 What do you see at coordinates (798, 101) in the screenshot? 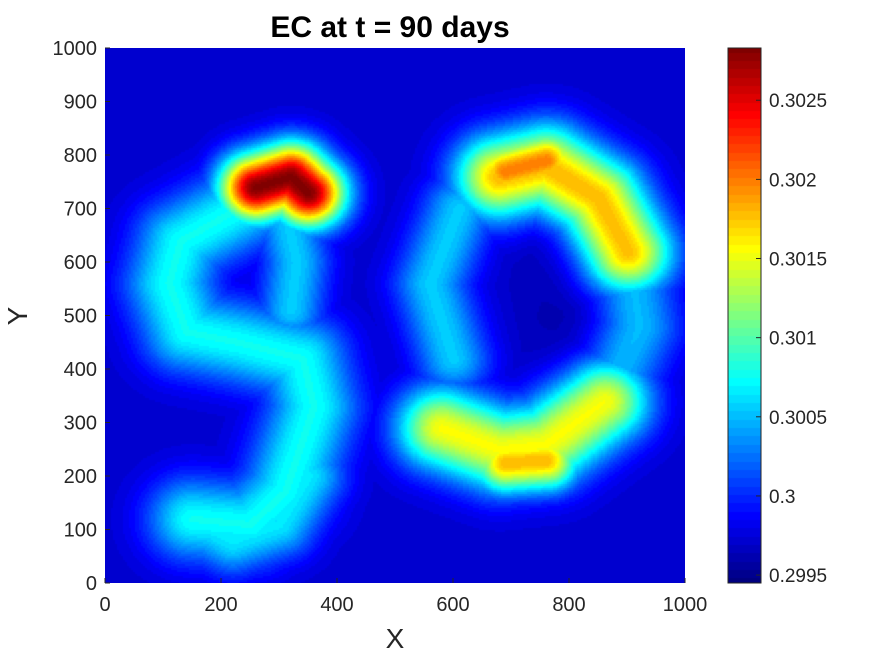
I see `colorbar-tick-label: 0.3025` at bounding box center [798, 101].